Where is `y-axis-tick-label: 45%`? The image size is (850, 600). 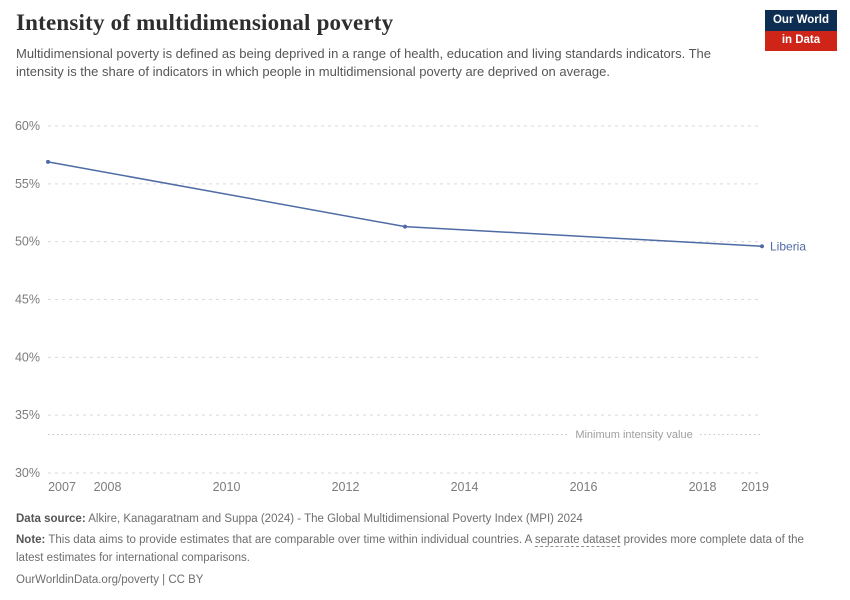
y-axis-tick-label: 45% is located at coordinates (27, 300).